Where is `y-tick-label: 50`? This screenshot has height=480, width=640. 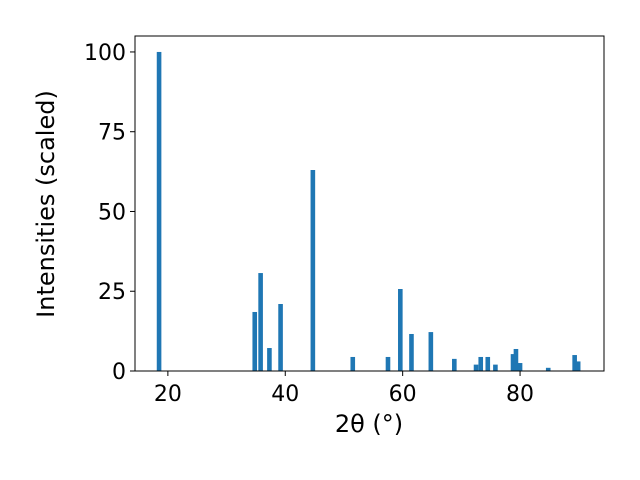
y-tick-label: 50 is located at coordinates (112, 212).